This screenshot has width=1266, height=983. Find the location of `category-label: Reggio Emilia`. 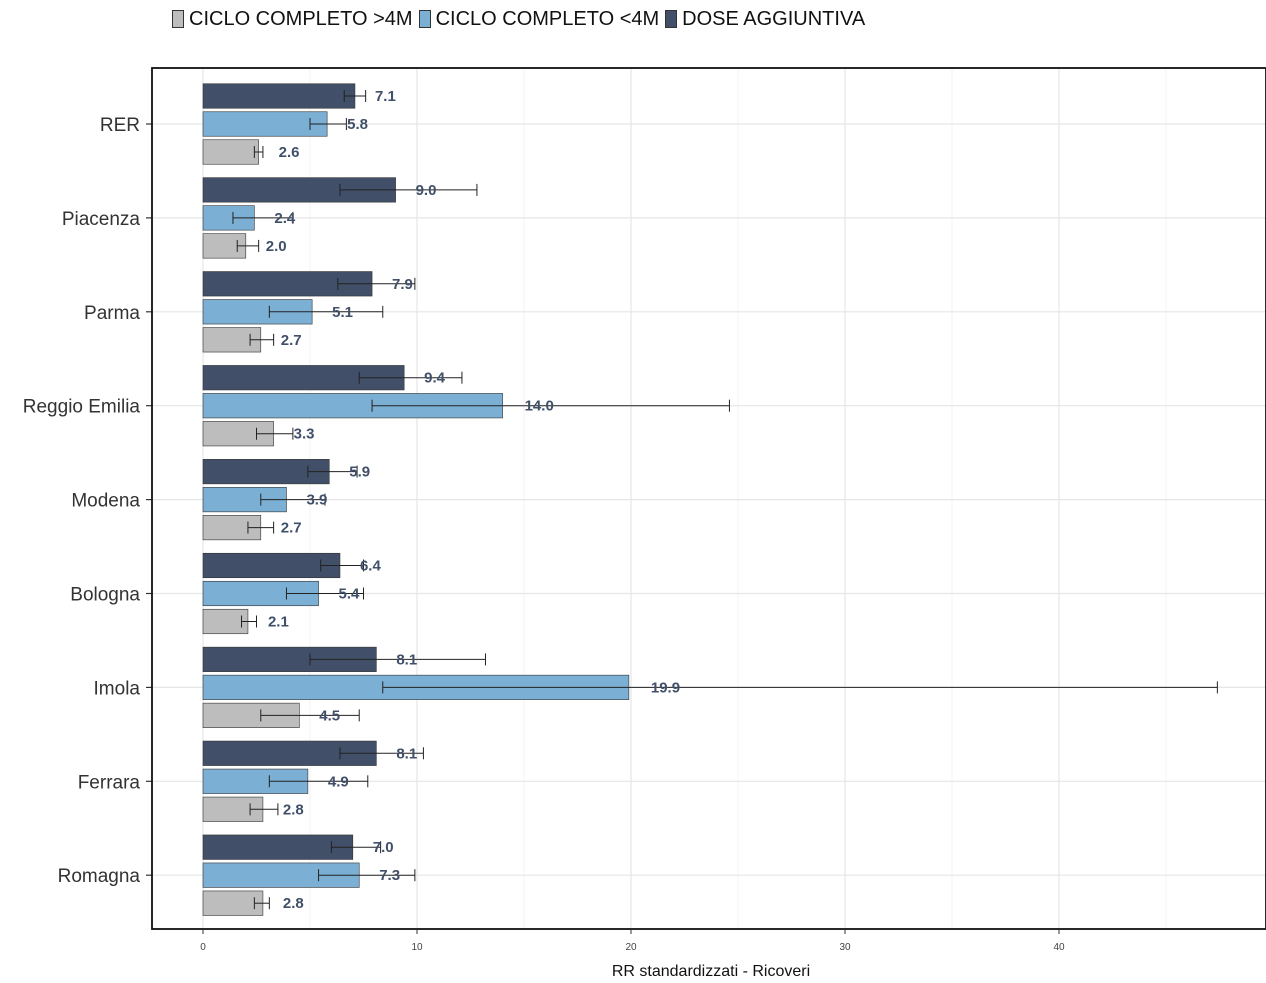

category-label: Reggio Emilia is located at coordinates (82, 407).